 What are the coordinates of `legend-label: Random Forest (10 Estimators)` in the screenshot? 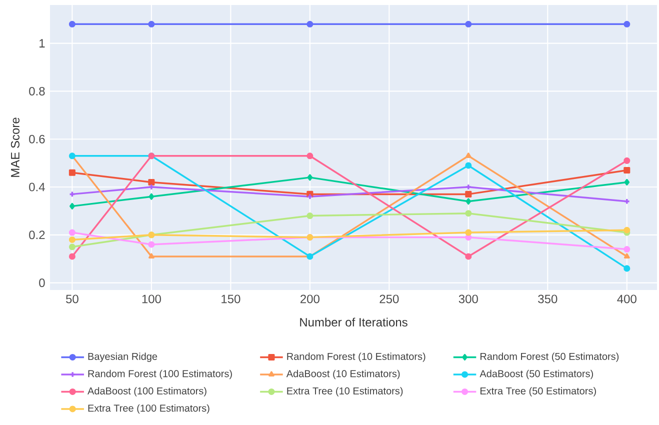 It's located at (356, 357).